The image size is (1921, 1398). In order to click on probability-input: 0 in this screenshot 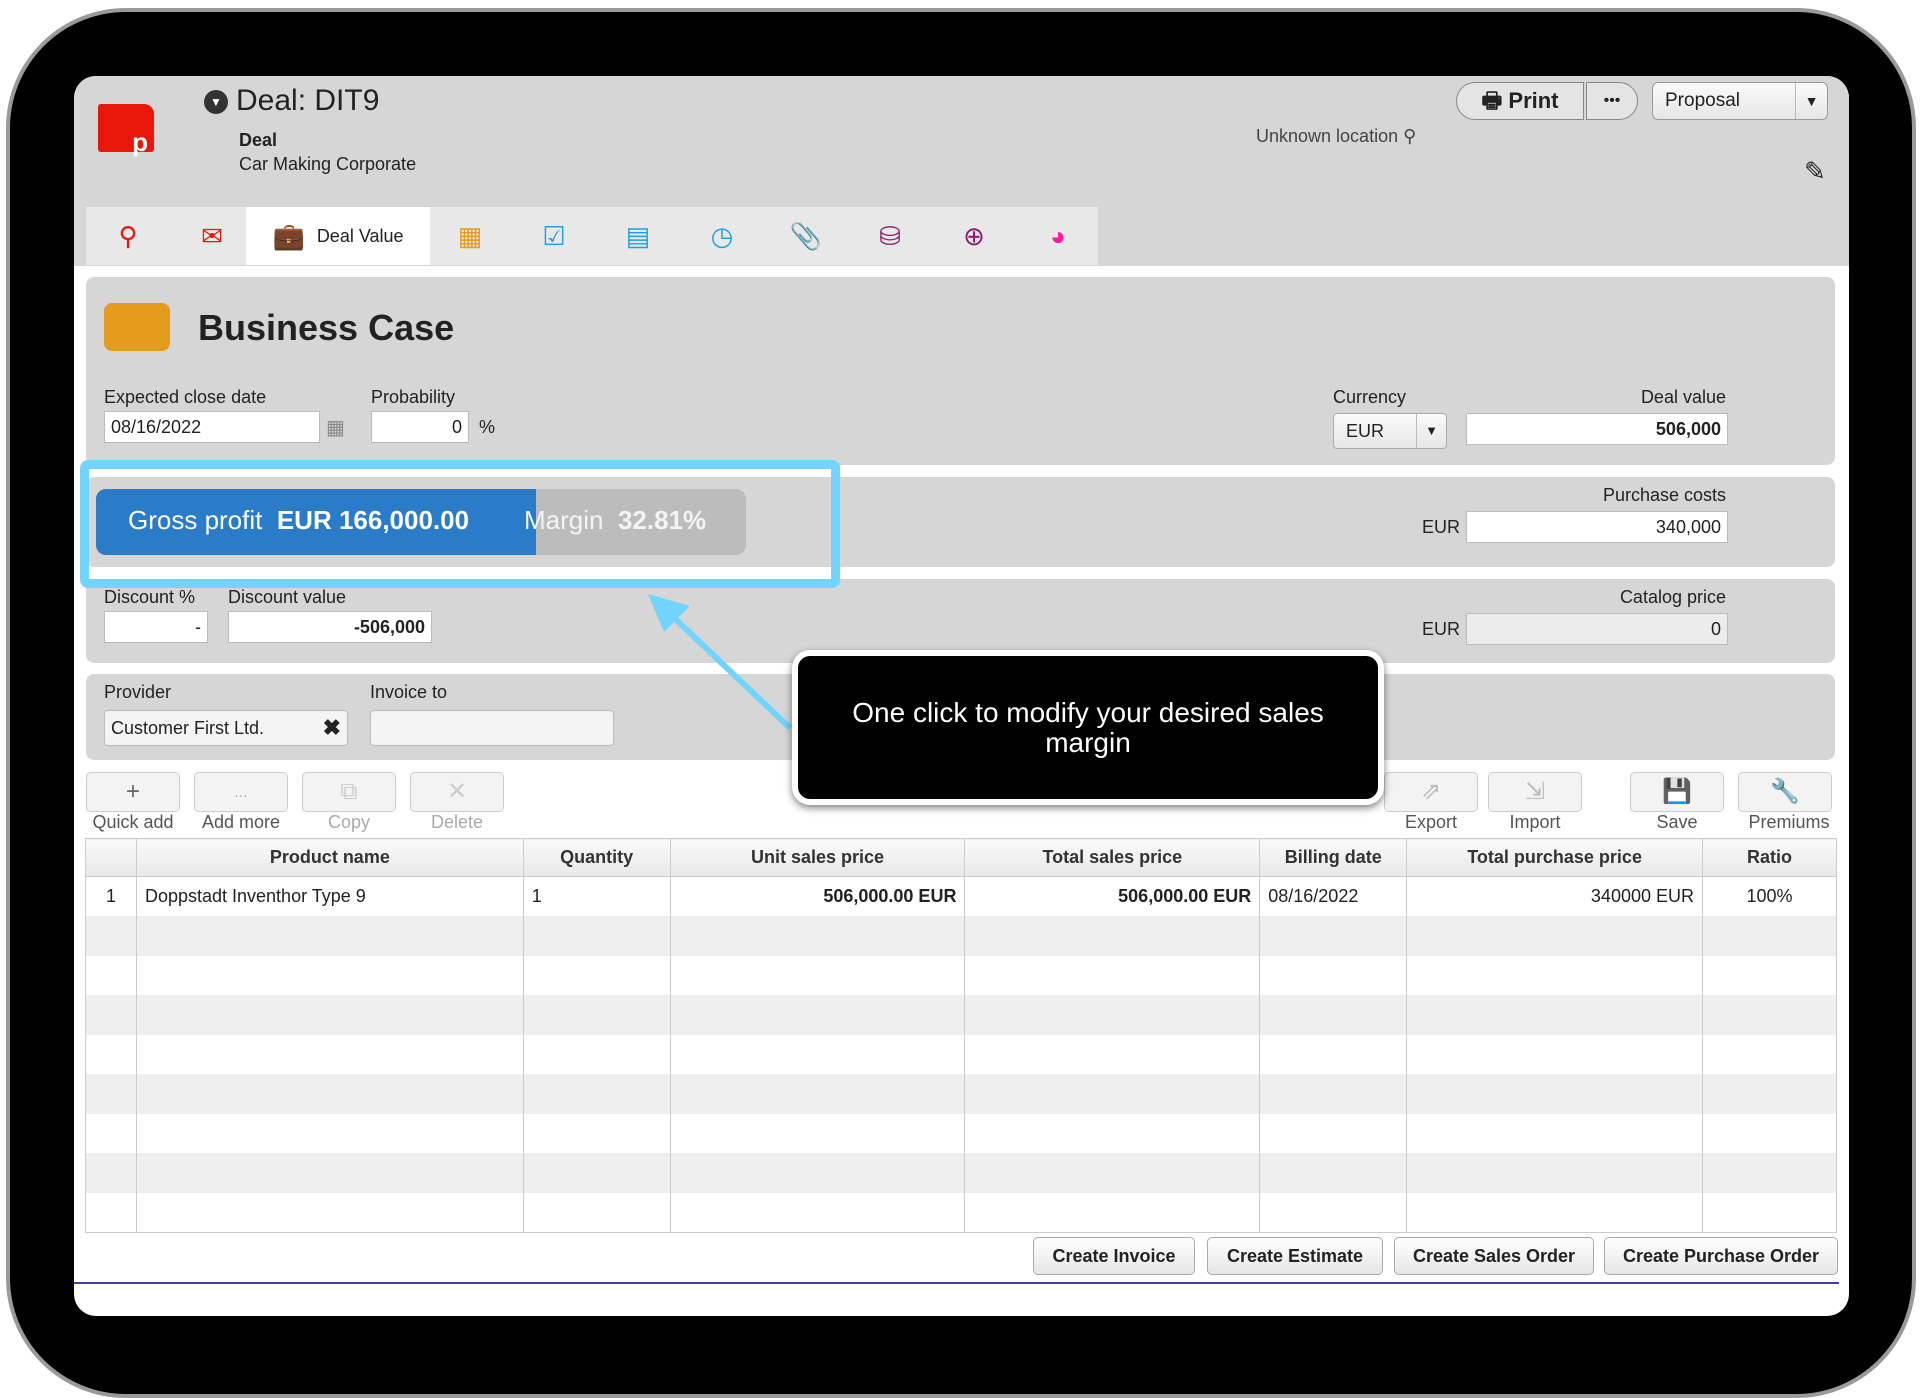, I will do `click(420, 427)`.